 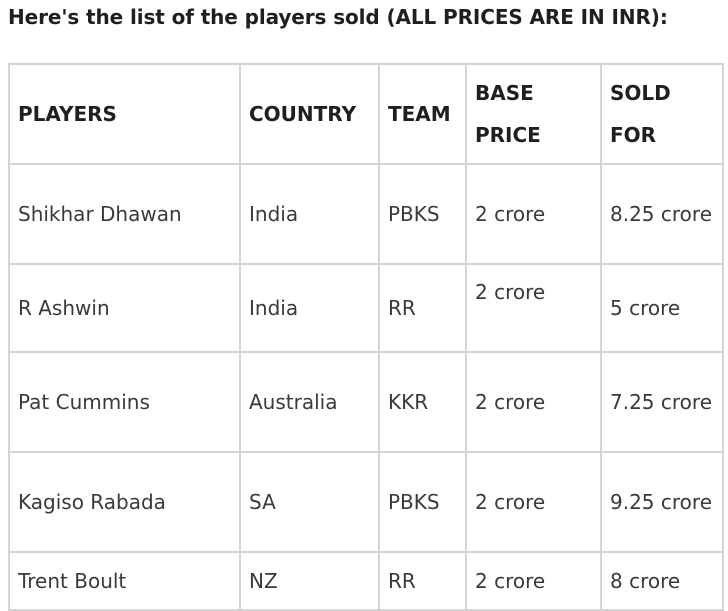 What do you see at coordinates (124, 308) in the screenshot?
I see `cell-player: R Ashwin` at bounding box center [124, 308].